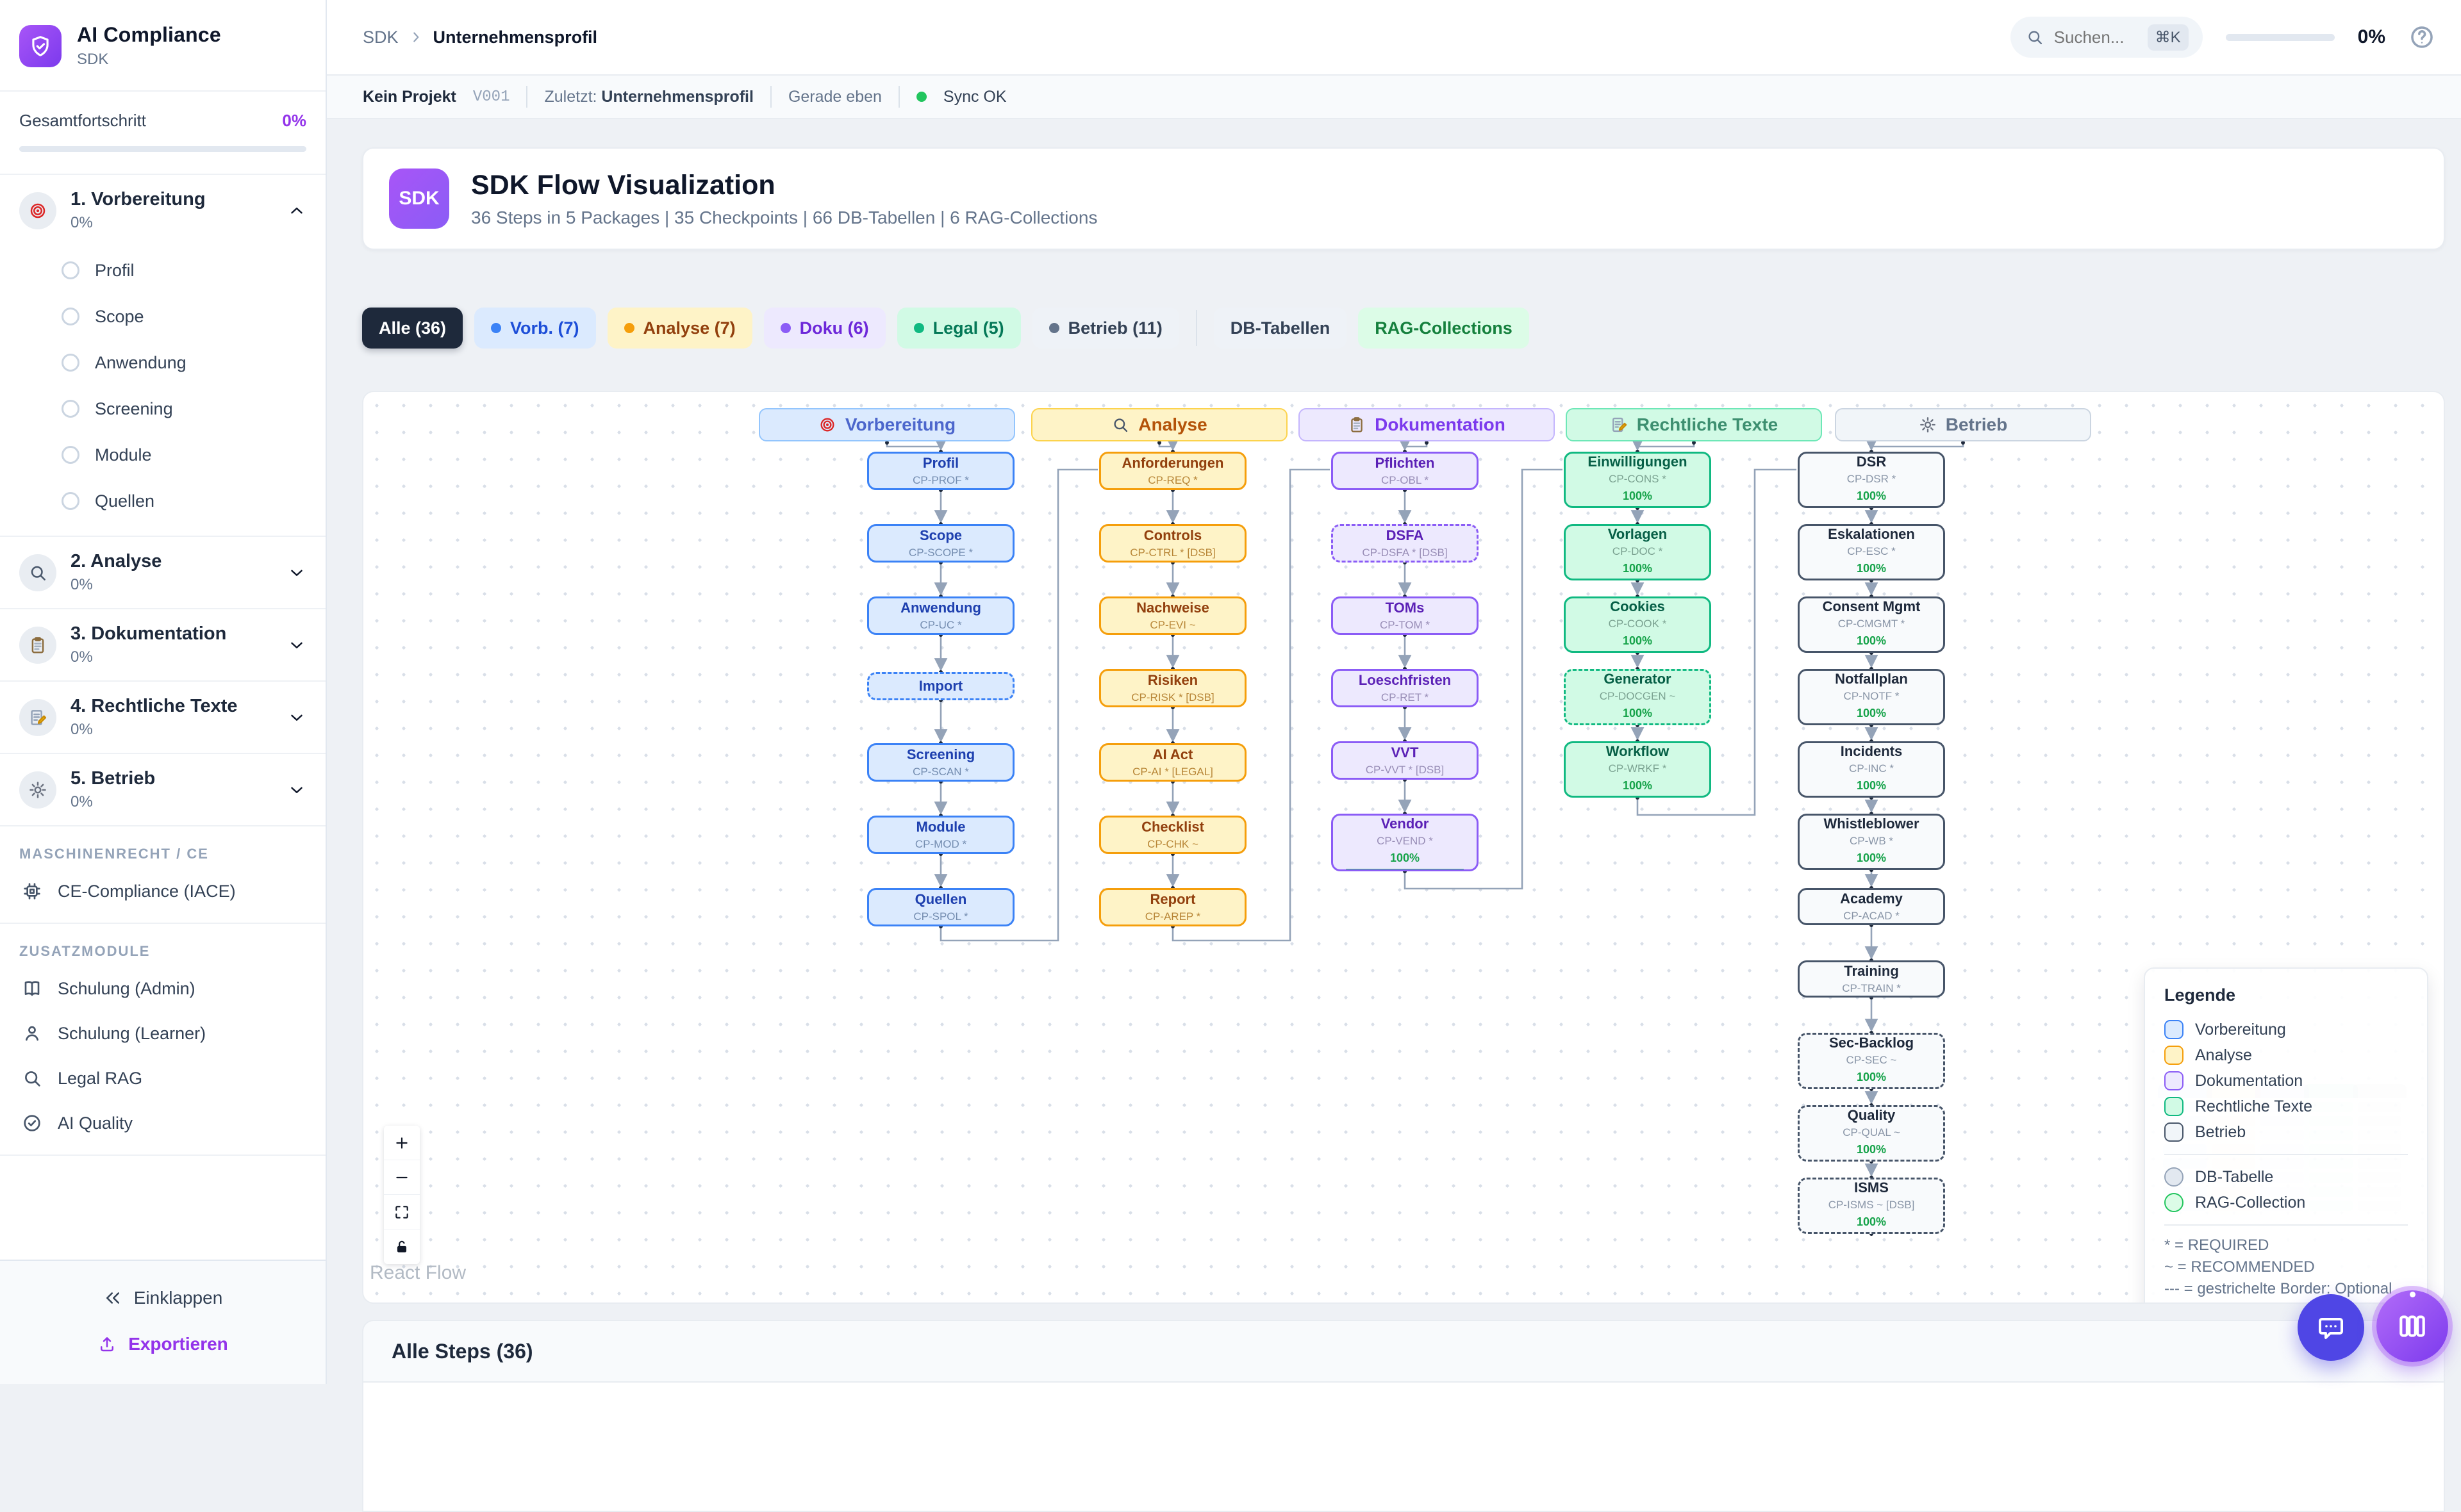 This screenshot has height=1512, width=2461. What do you see at coordinates (163, 409) in the screenshot?
I see `sidebar-item-screening: Screening` at bounding box center [163, 409].